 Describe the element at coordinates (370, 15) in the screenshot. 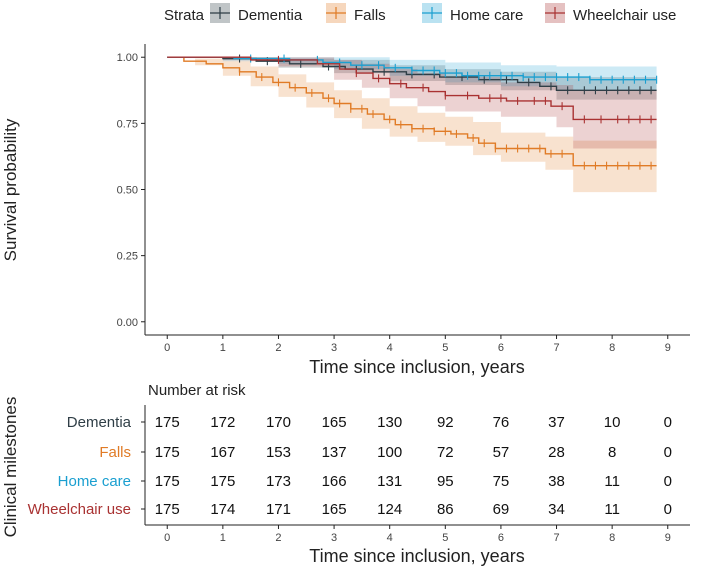

I see `legend-label-falls: Falls` at that location.